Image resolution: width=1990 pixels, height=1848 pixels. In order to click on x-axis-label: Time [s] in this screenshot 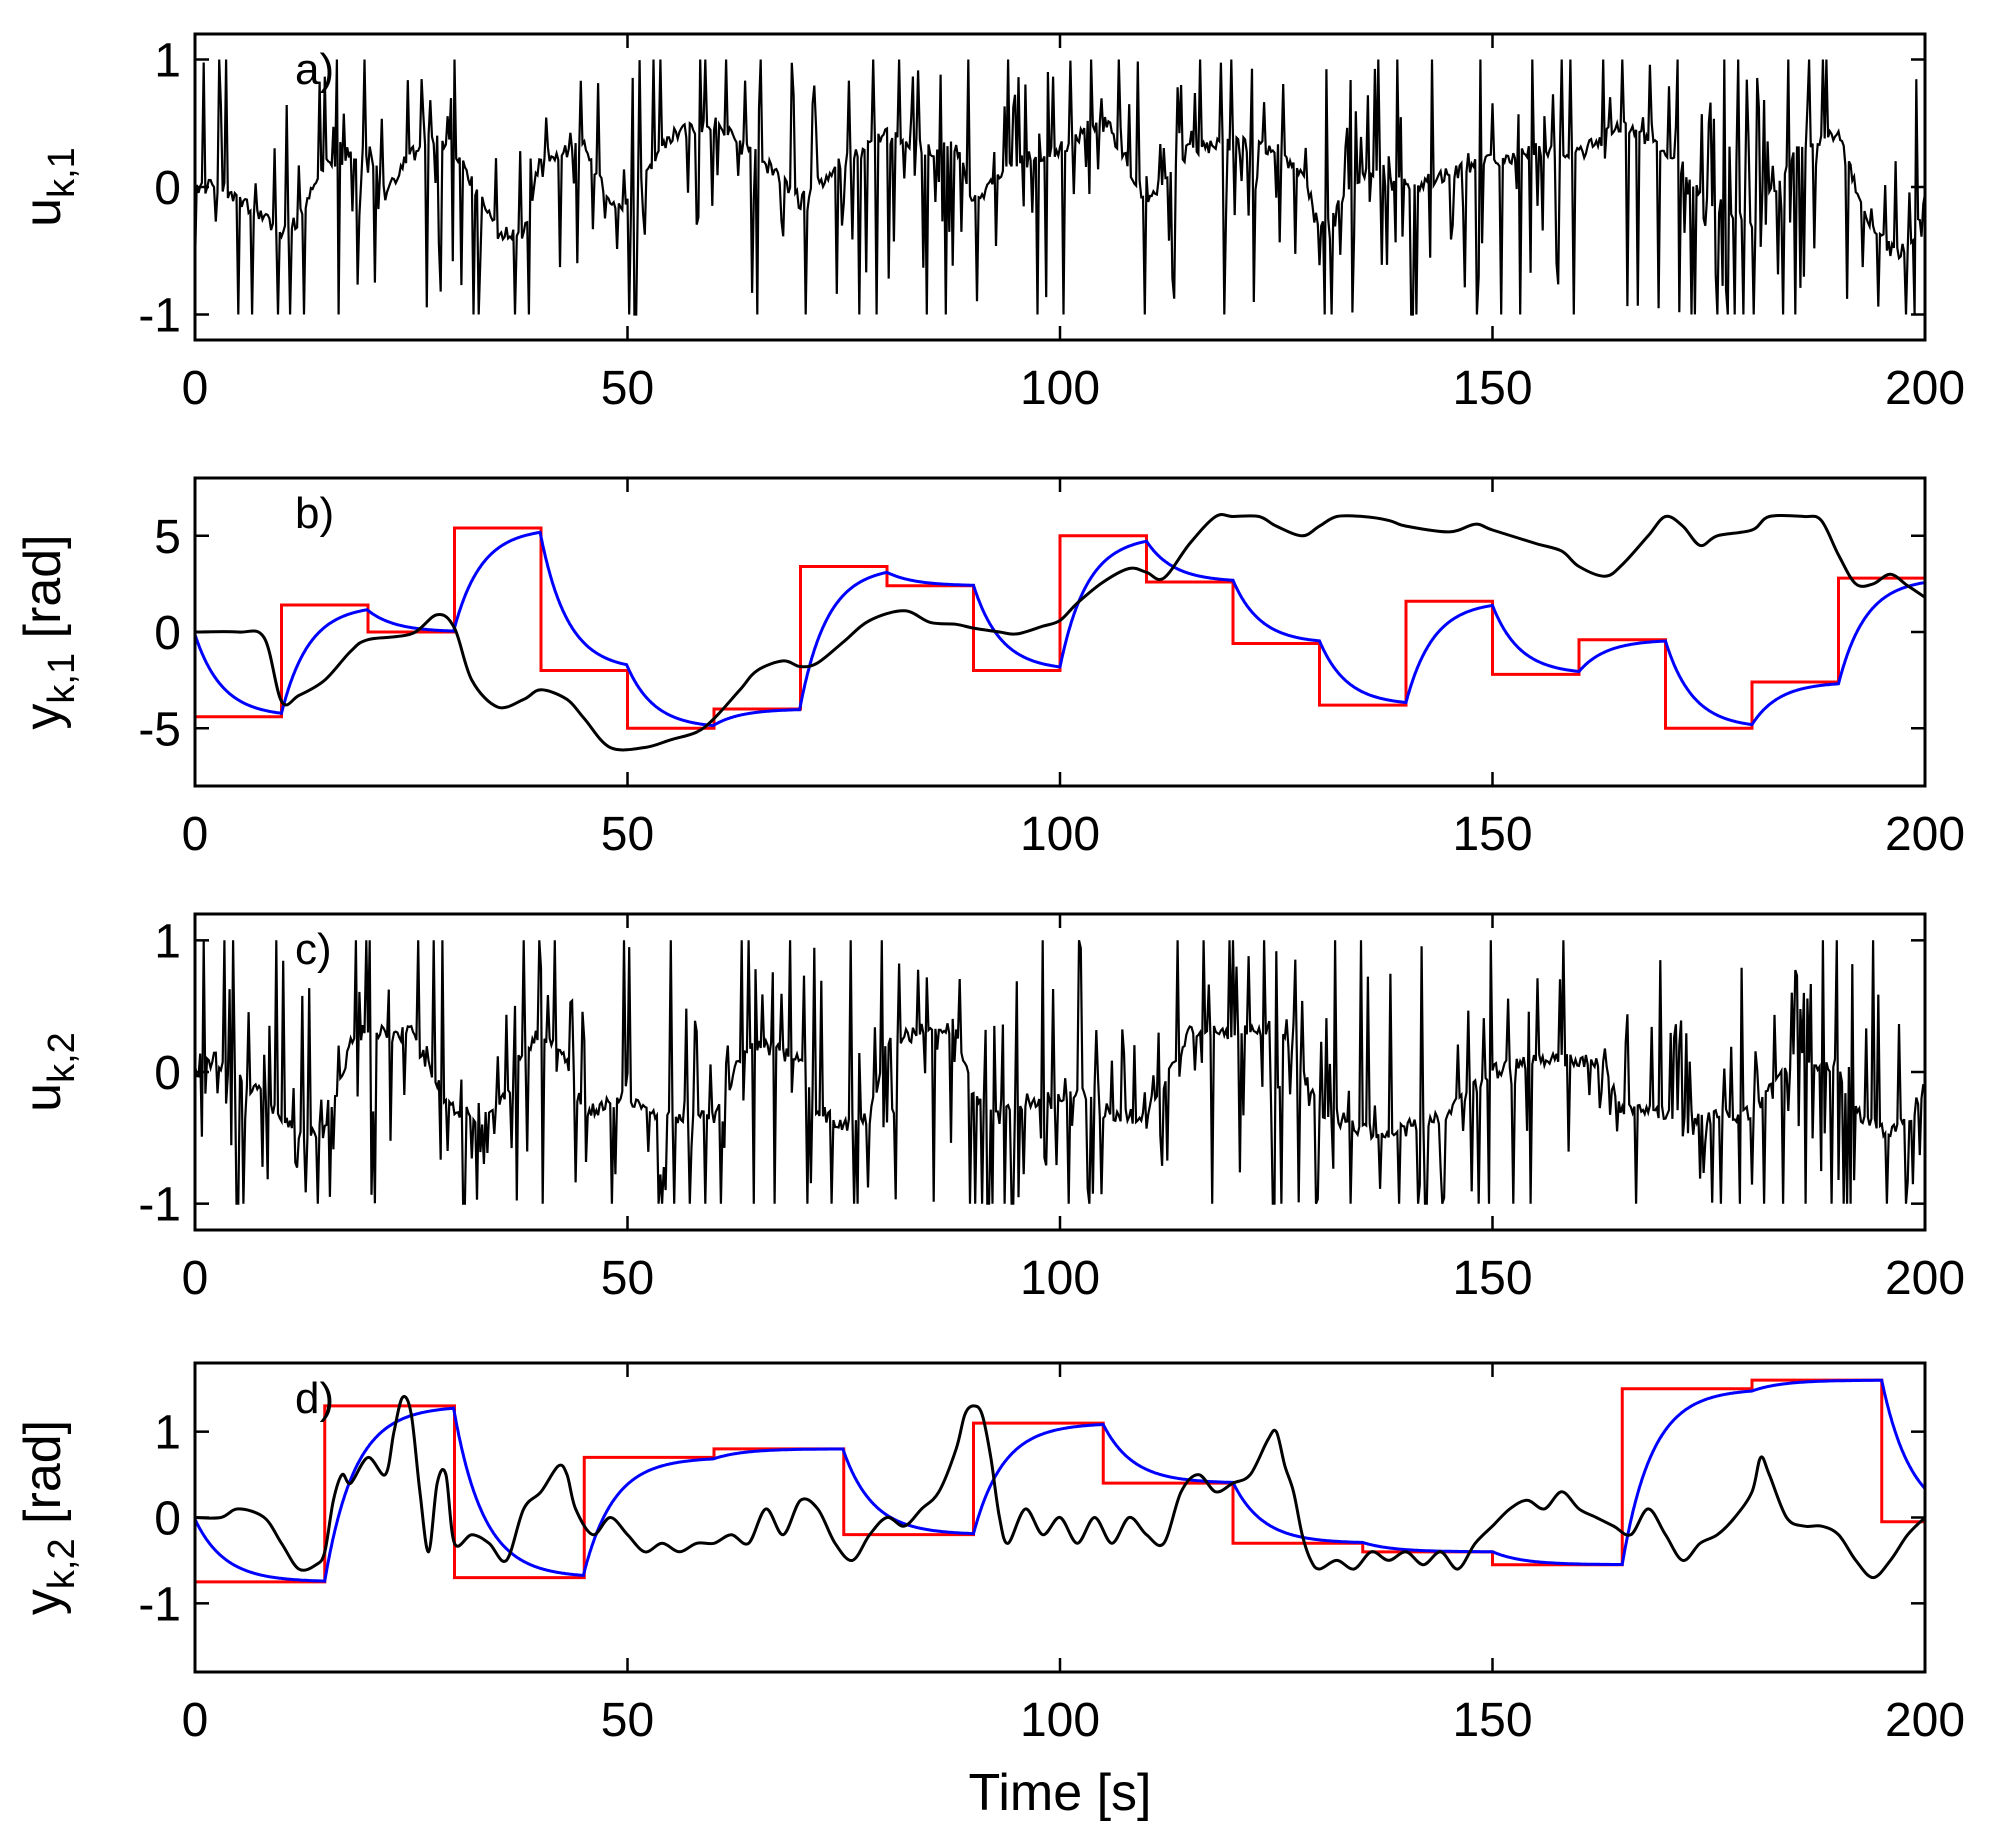, I will do `click(1060, 1793)`.